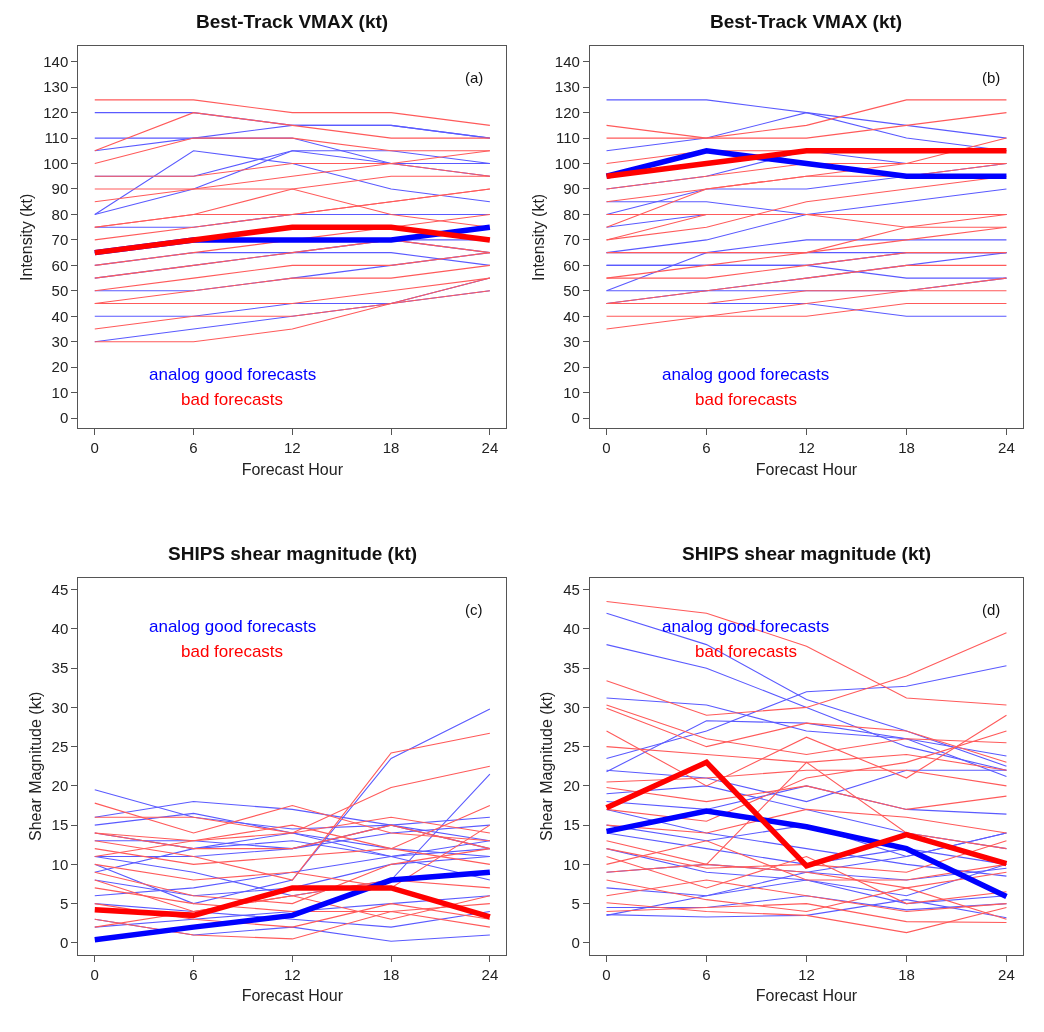 This screenshot has height=1032, width=1044. What do you see at coordinates (991, 77) in the screenshot?
I see `annotation: (b)` at bounding box center [991, 77].